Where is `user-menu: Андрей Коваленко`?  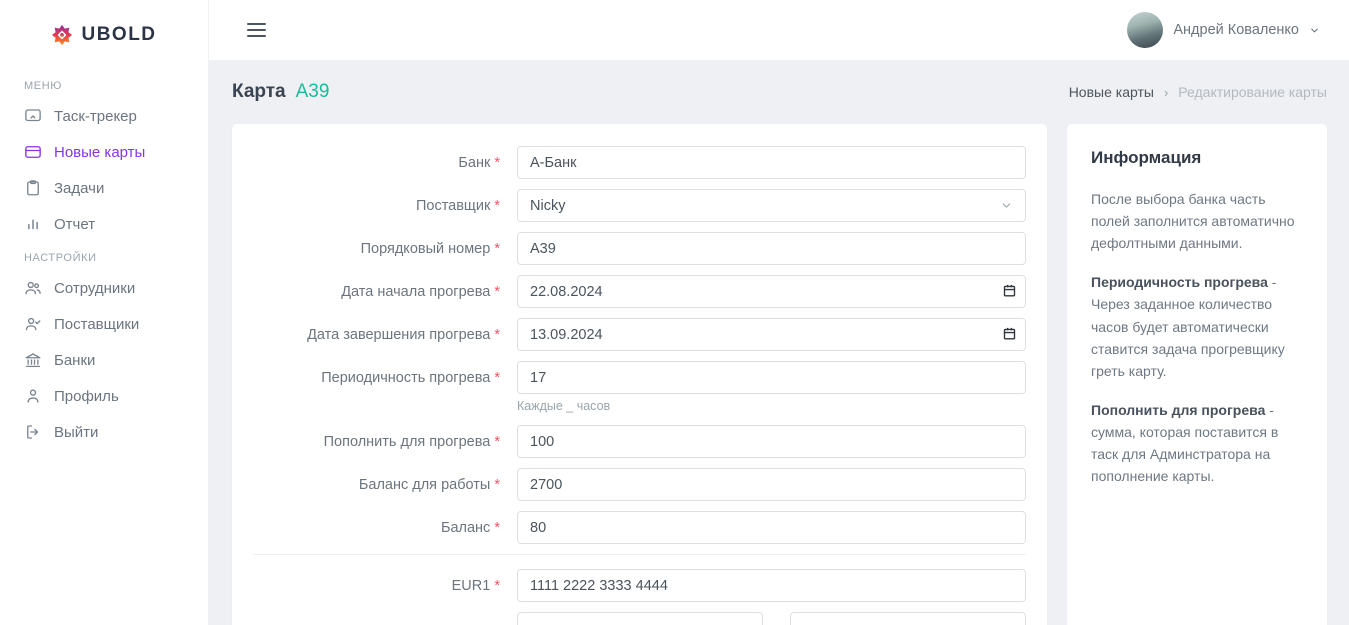
user-menu: Андрей Коваленко is located at coordinates (1223, 30).